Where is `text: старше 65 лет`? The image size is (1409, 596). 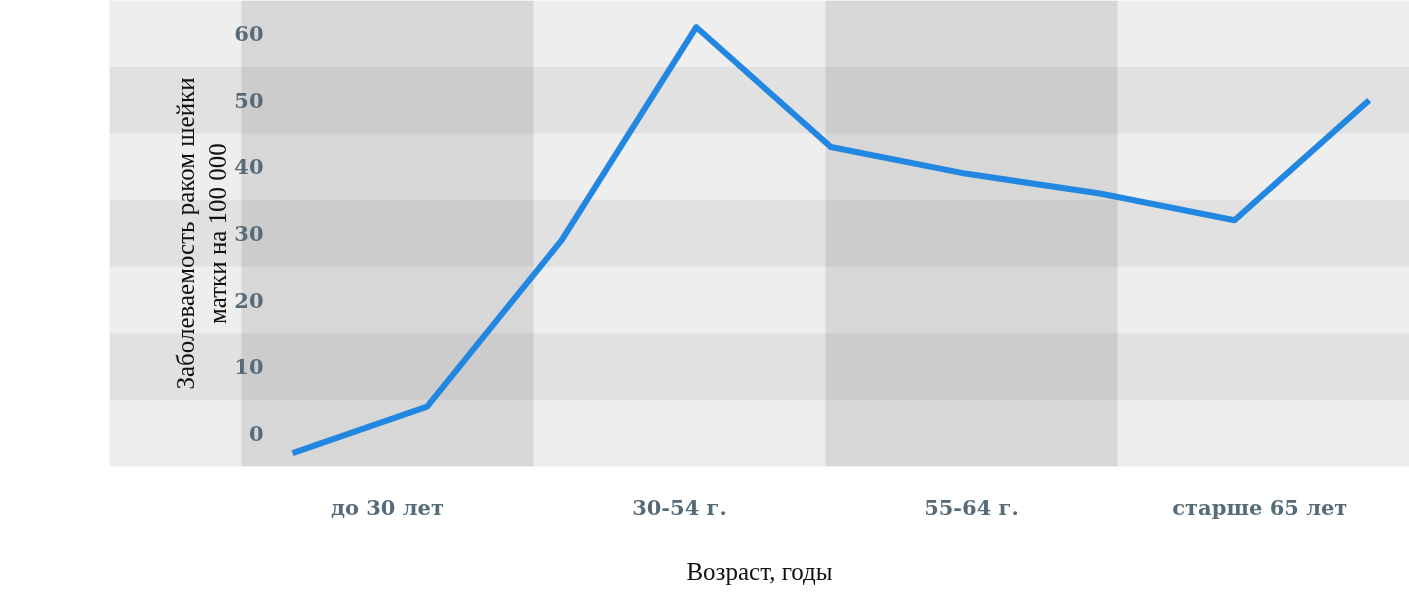 text: старше 65 лет is located at coordinates (1260, 507).